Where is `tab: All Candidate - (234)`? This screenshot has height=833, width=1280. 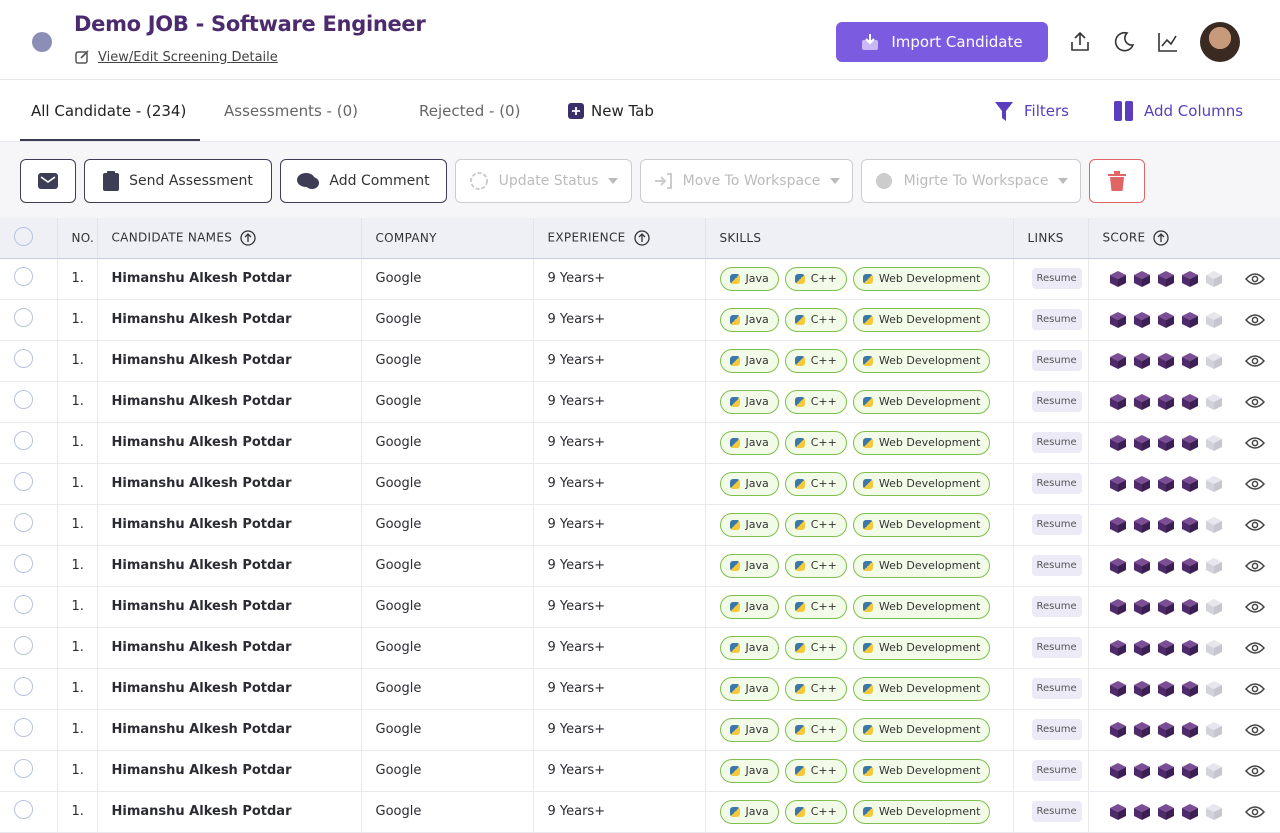 tab: All Candidate - (234) is located at coordinates (109, 111).